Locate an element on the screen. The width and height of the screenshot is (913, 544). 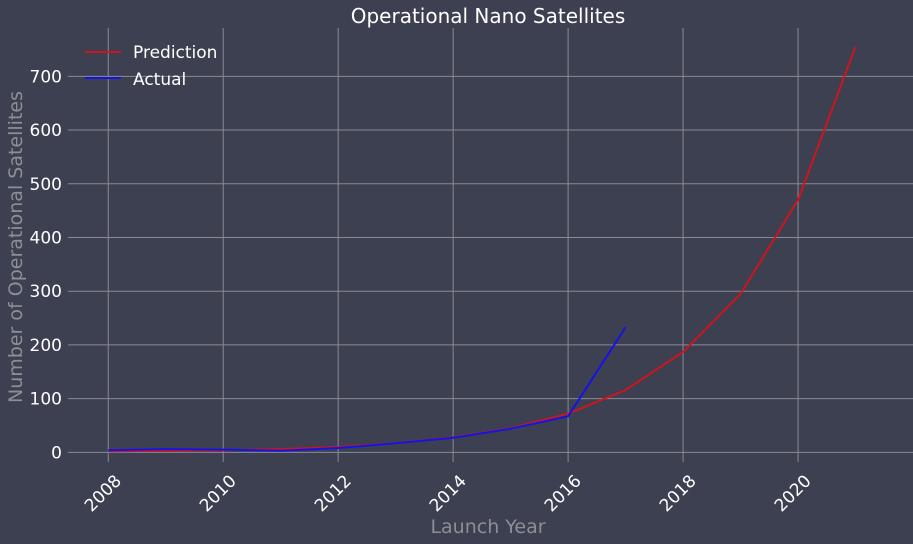
y-tick-label: 700 is located at coordinates (46, 77).